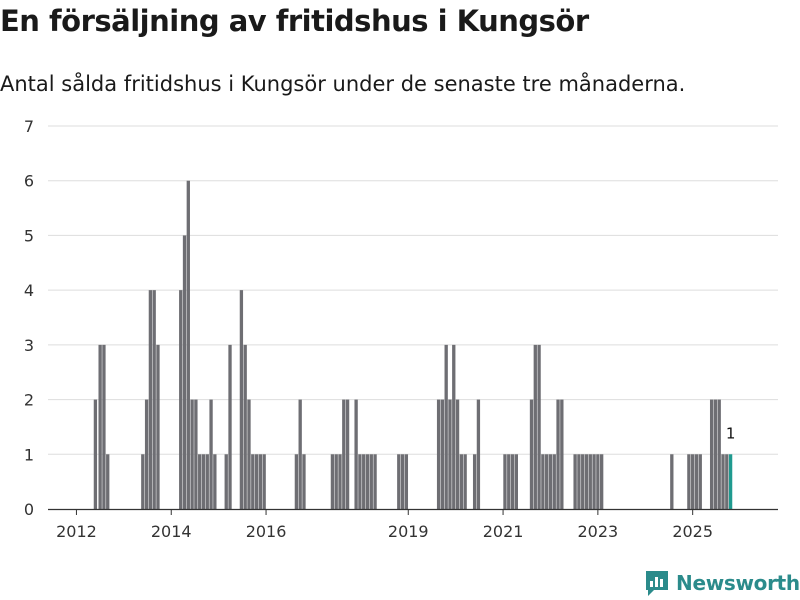 The image size is (800, 600). Describe the element at coordinates (171, 531) in the screenshot. I see `x-tick-label: 2014` at that location.